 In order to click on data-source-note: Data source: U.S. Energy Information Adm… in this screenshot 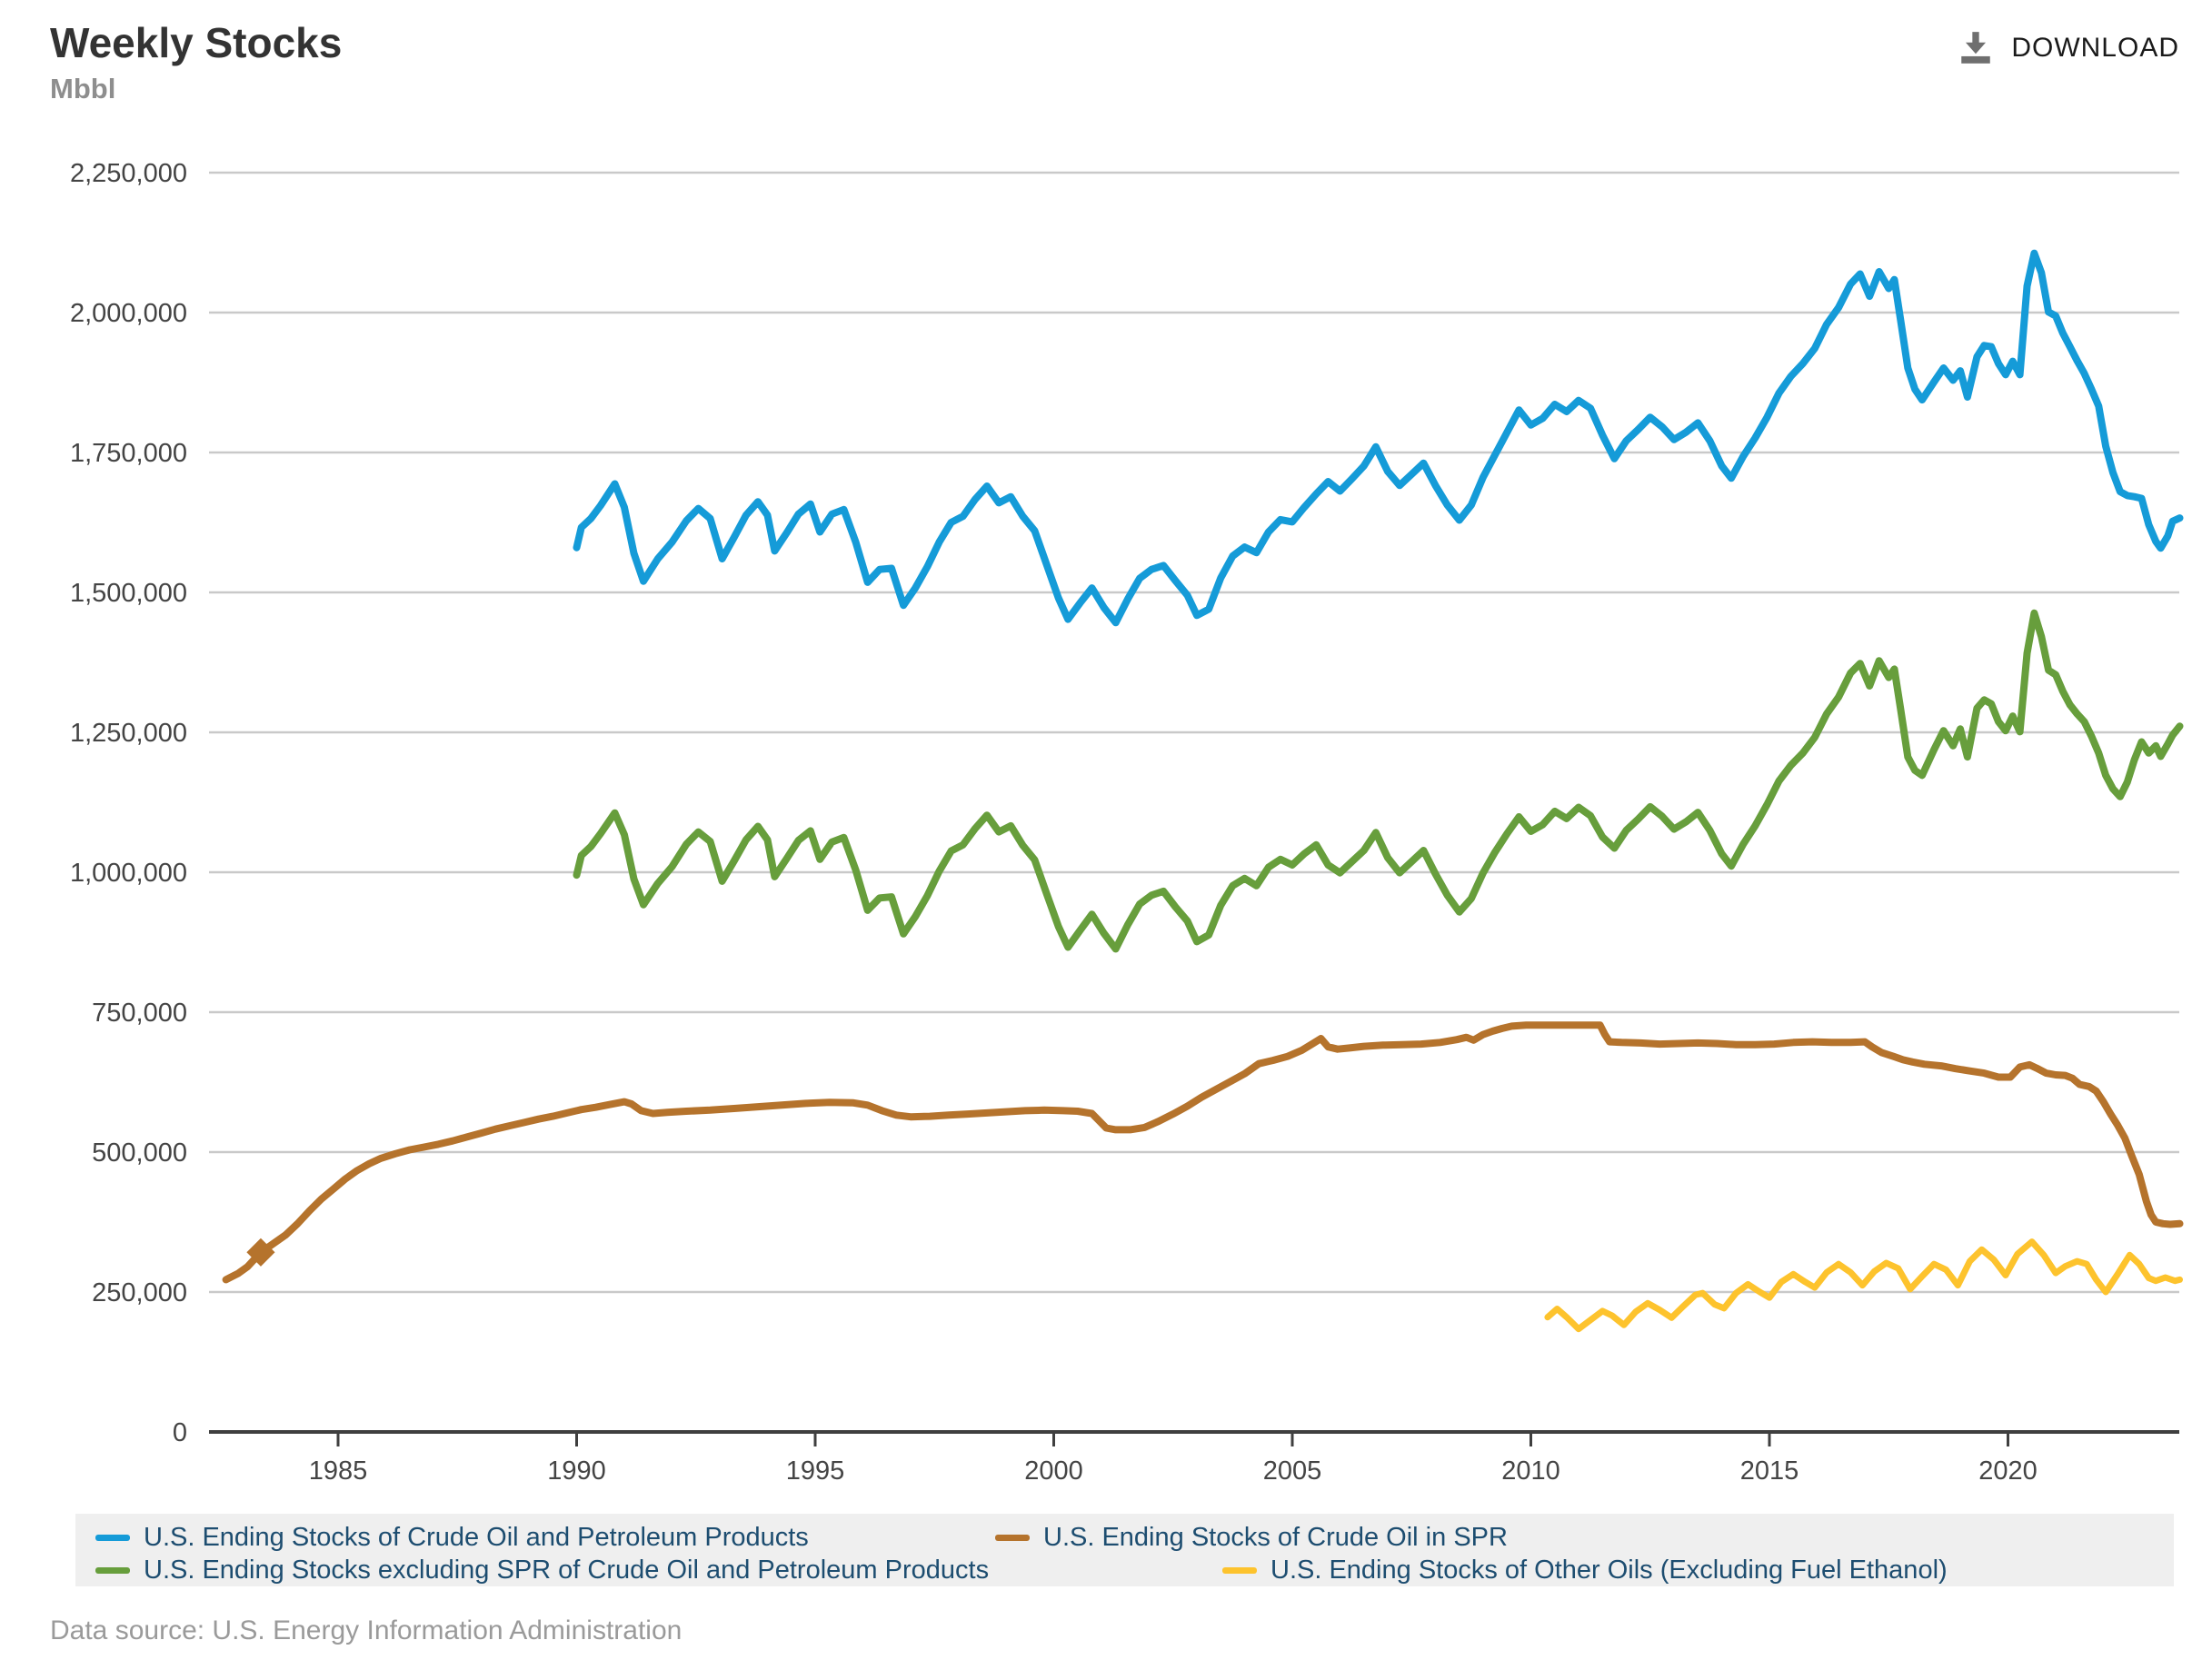, I will do `click(366, 1630)`.